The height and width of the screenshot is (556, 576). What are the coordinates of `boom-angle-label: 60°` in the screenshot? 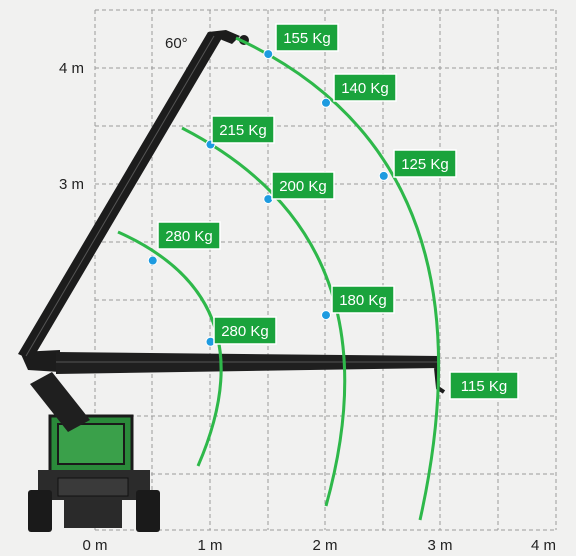 It's located at (176, 43).